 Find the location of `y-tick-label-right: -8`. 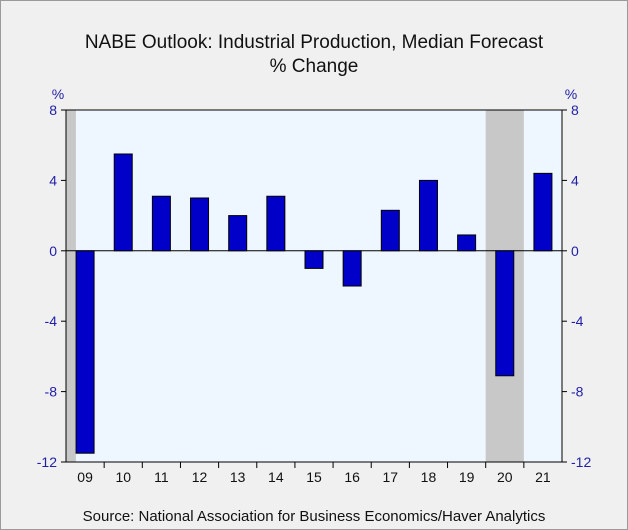

y-tick-label-right: -8 is located at coordinates (577, 392).